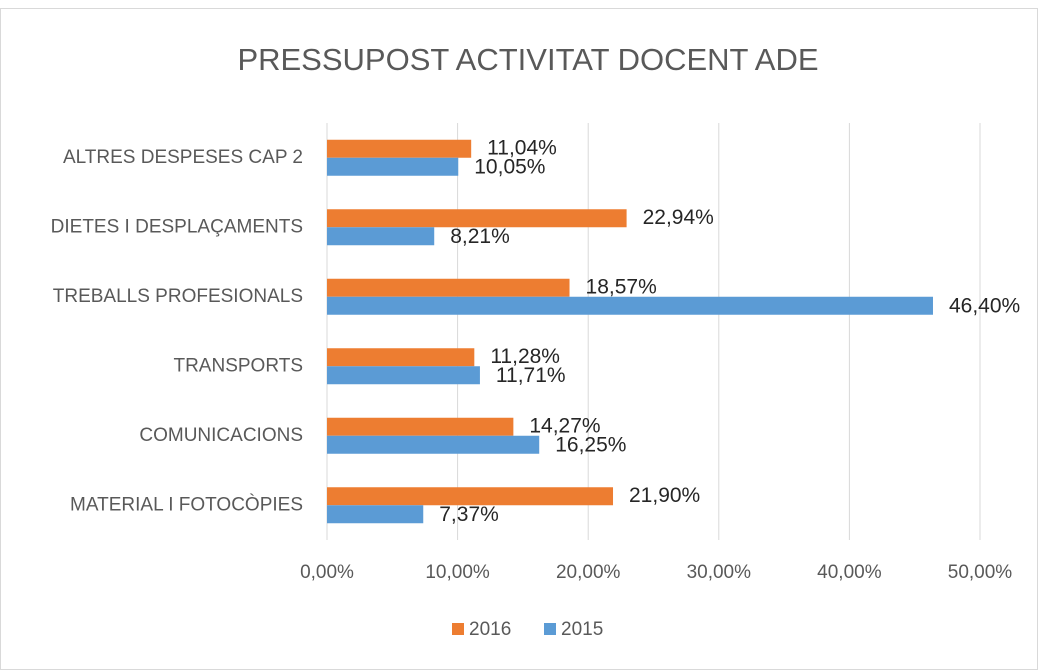  I want to click on data-label: 10,05%, so click(509, 166).